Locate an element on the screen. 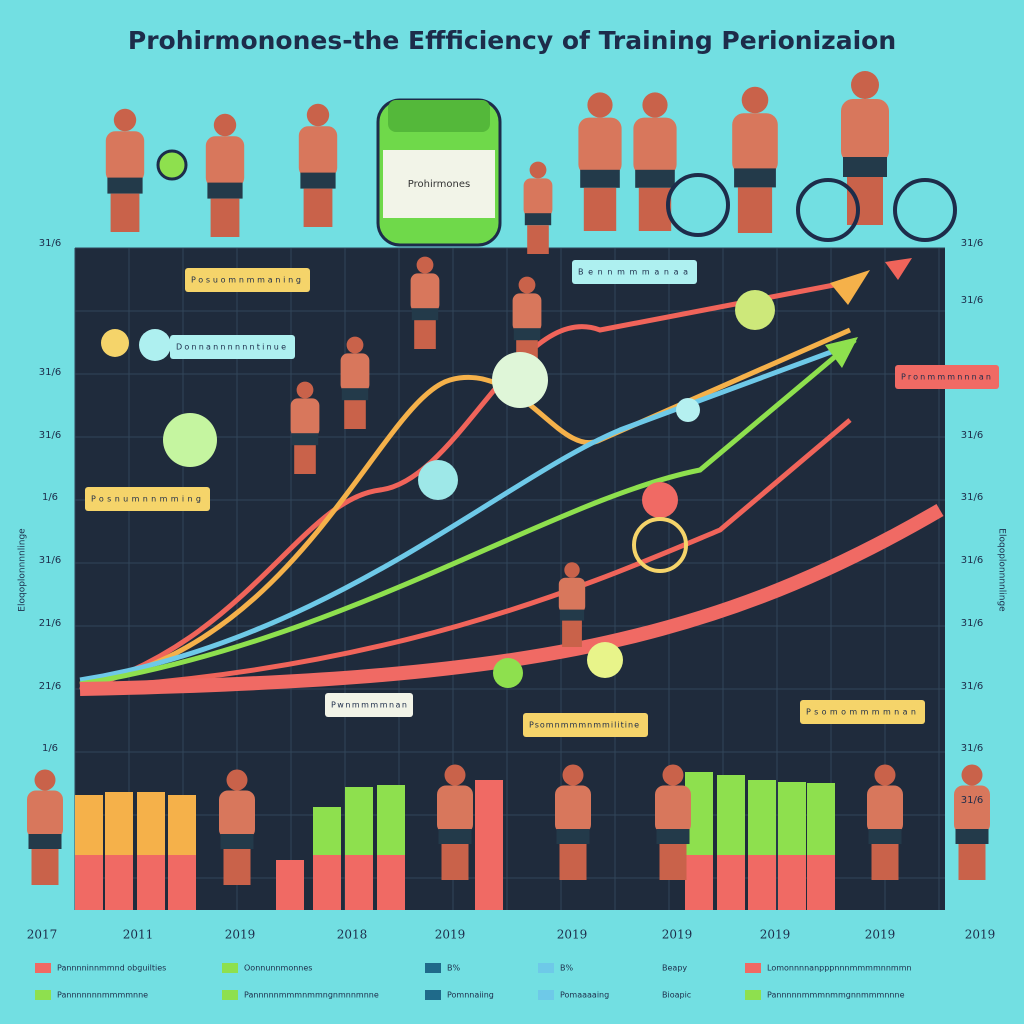 This screenshot has height=1024, width=1024. y-label-left: 21/6 is located at coordinates (50, 686).